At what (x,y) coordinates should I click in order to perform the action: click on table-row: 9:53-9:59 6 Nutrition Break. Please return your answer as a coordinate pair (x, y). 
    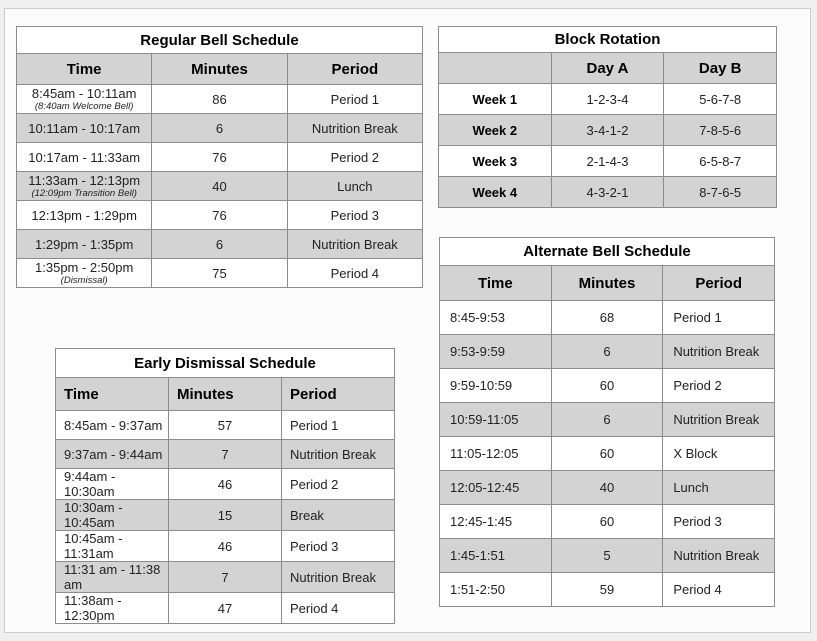
    Looking at the image, I should click on (607, 351).